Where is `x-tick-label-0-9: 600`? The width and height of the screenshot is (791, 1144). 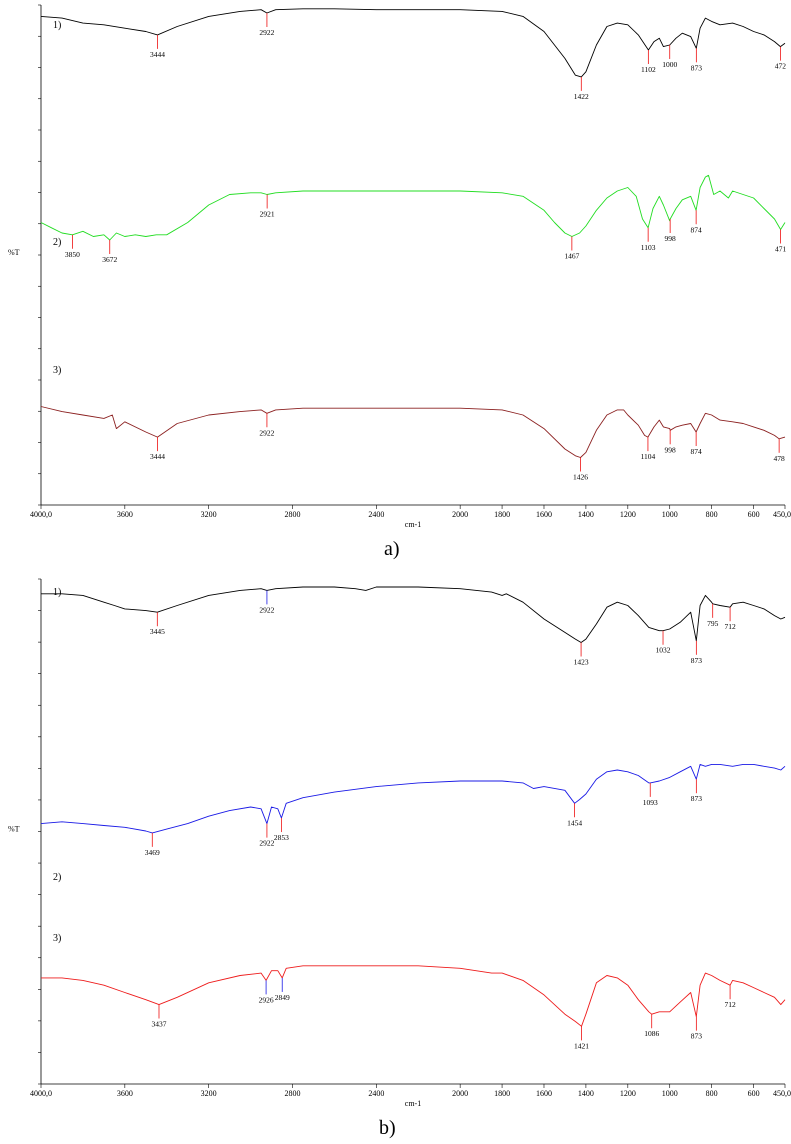 x-tick-label-0-9: 600 is located at coordinates (754, 514).